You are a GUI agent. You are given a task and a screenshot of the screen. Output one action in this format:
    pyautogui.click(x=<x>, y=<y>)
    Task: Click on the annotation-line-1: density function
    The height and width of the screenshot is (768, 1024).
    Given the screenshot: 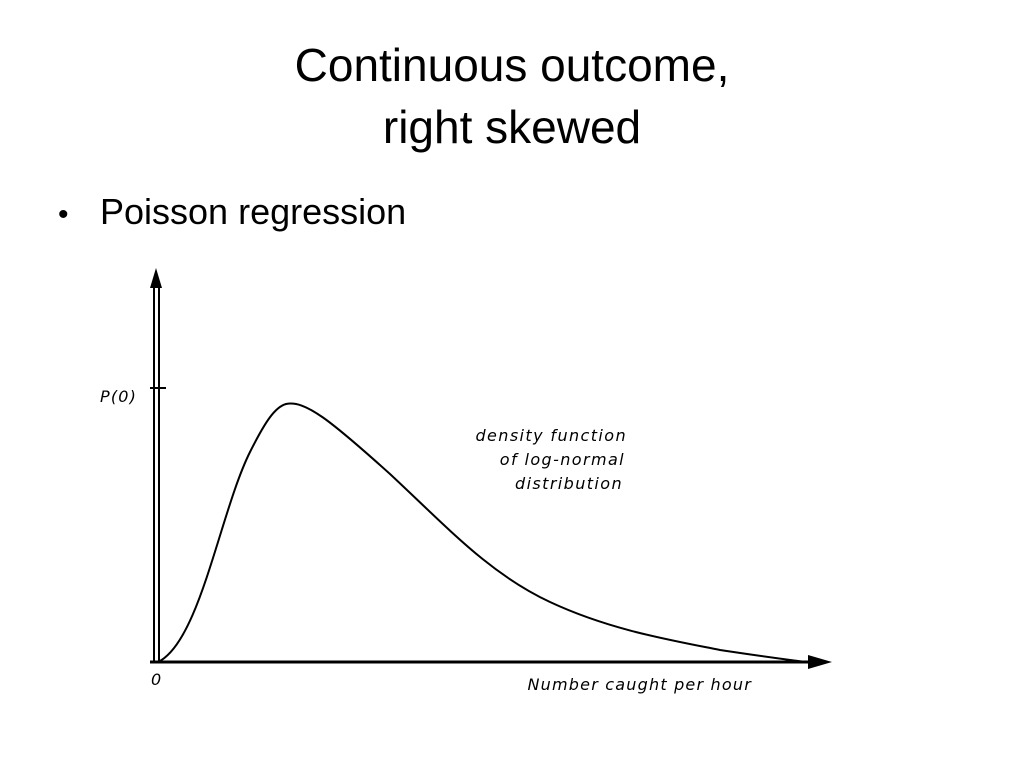 What is the action you would take?
    pyautogui.click(x=551, y=435)
    